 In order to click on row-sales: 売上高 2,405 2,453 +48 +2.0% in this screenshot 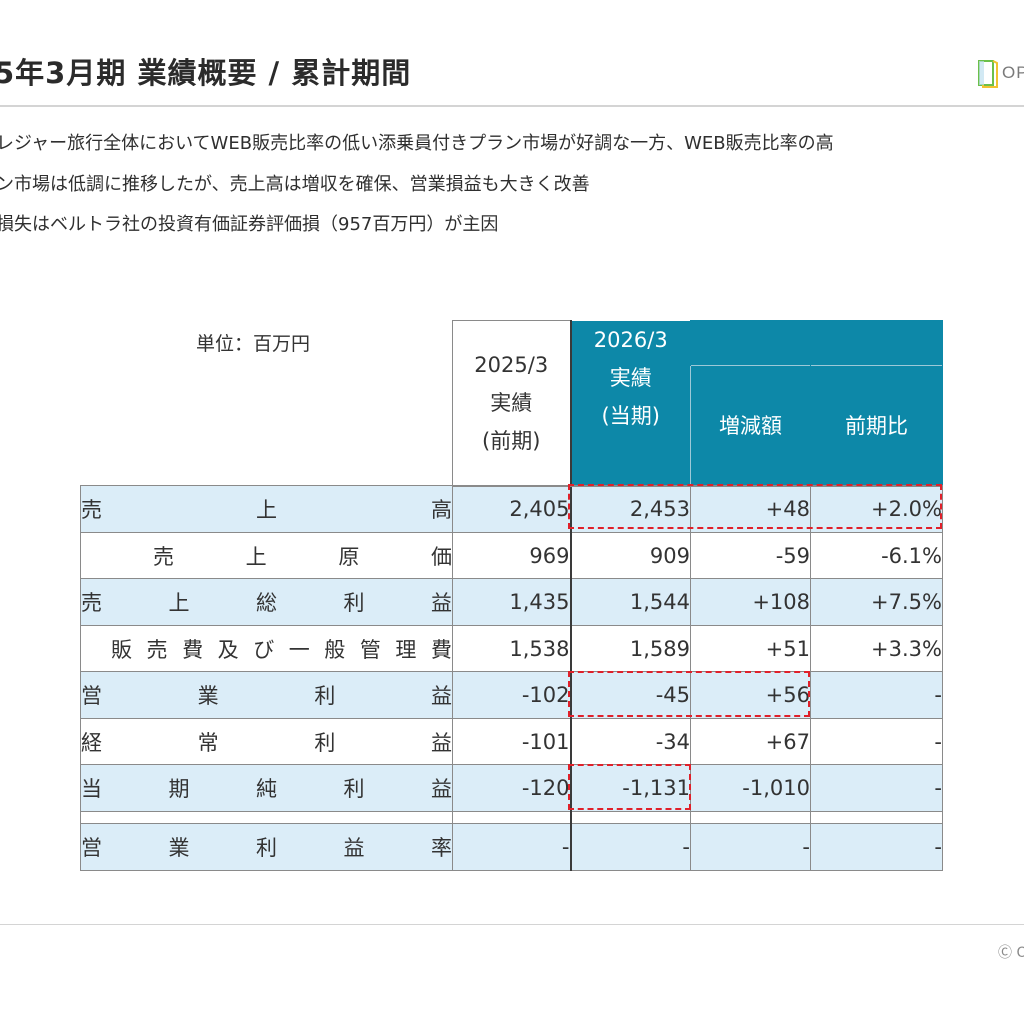, I will do `click(511, 509)`.